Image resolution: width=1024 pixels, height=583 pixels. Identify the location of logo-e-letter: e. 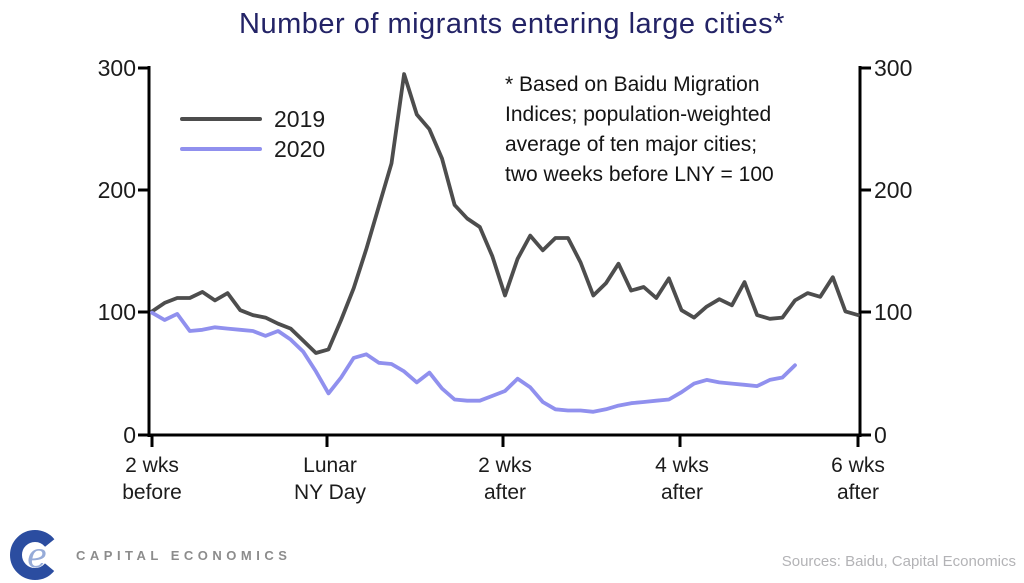
(37, 556).